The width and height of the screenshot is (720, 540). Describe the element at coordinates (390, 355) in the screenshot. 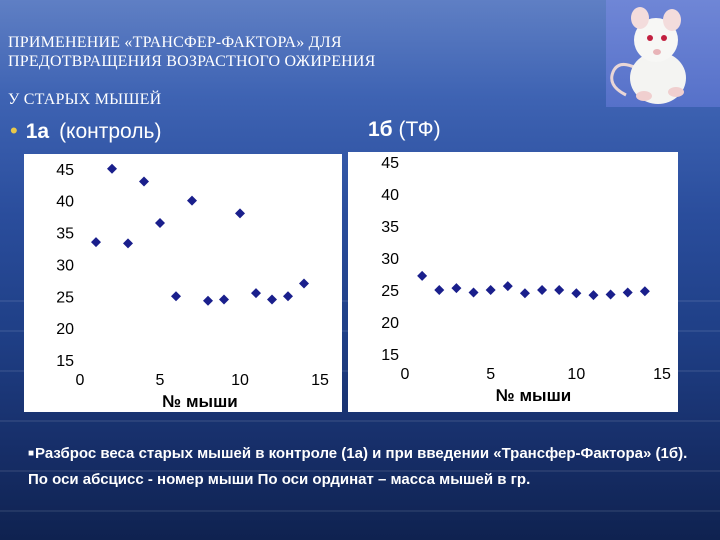

I see `chart-1b-ytick-label: 15` at that location.